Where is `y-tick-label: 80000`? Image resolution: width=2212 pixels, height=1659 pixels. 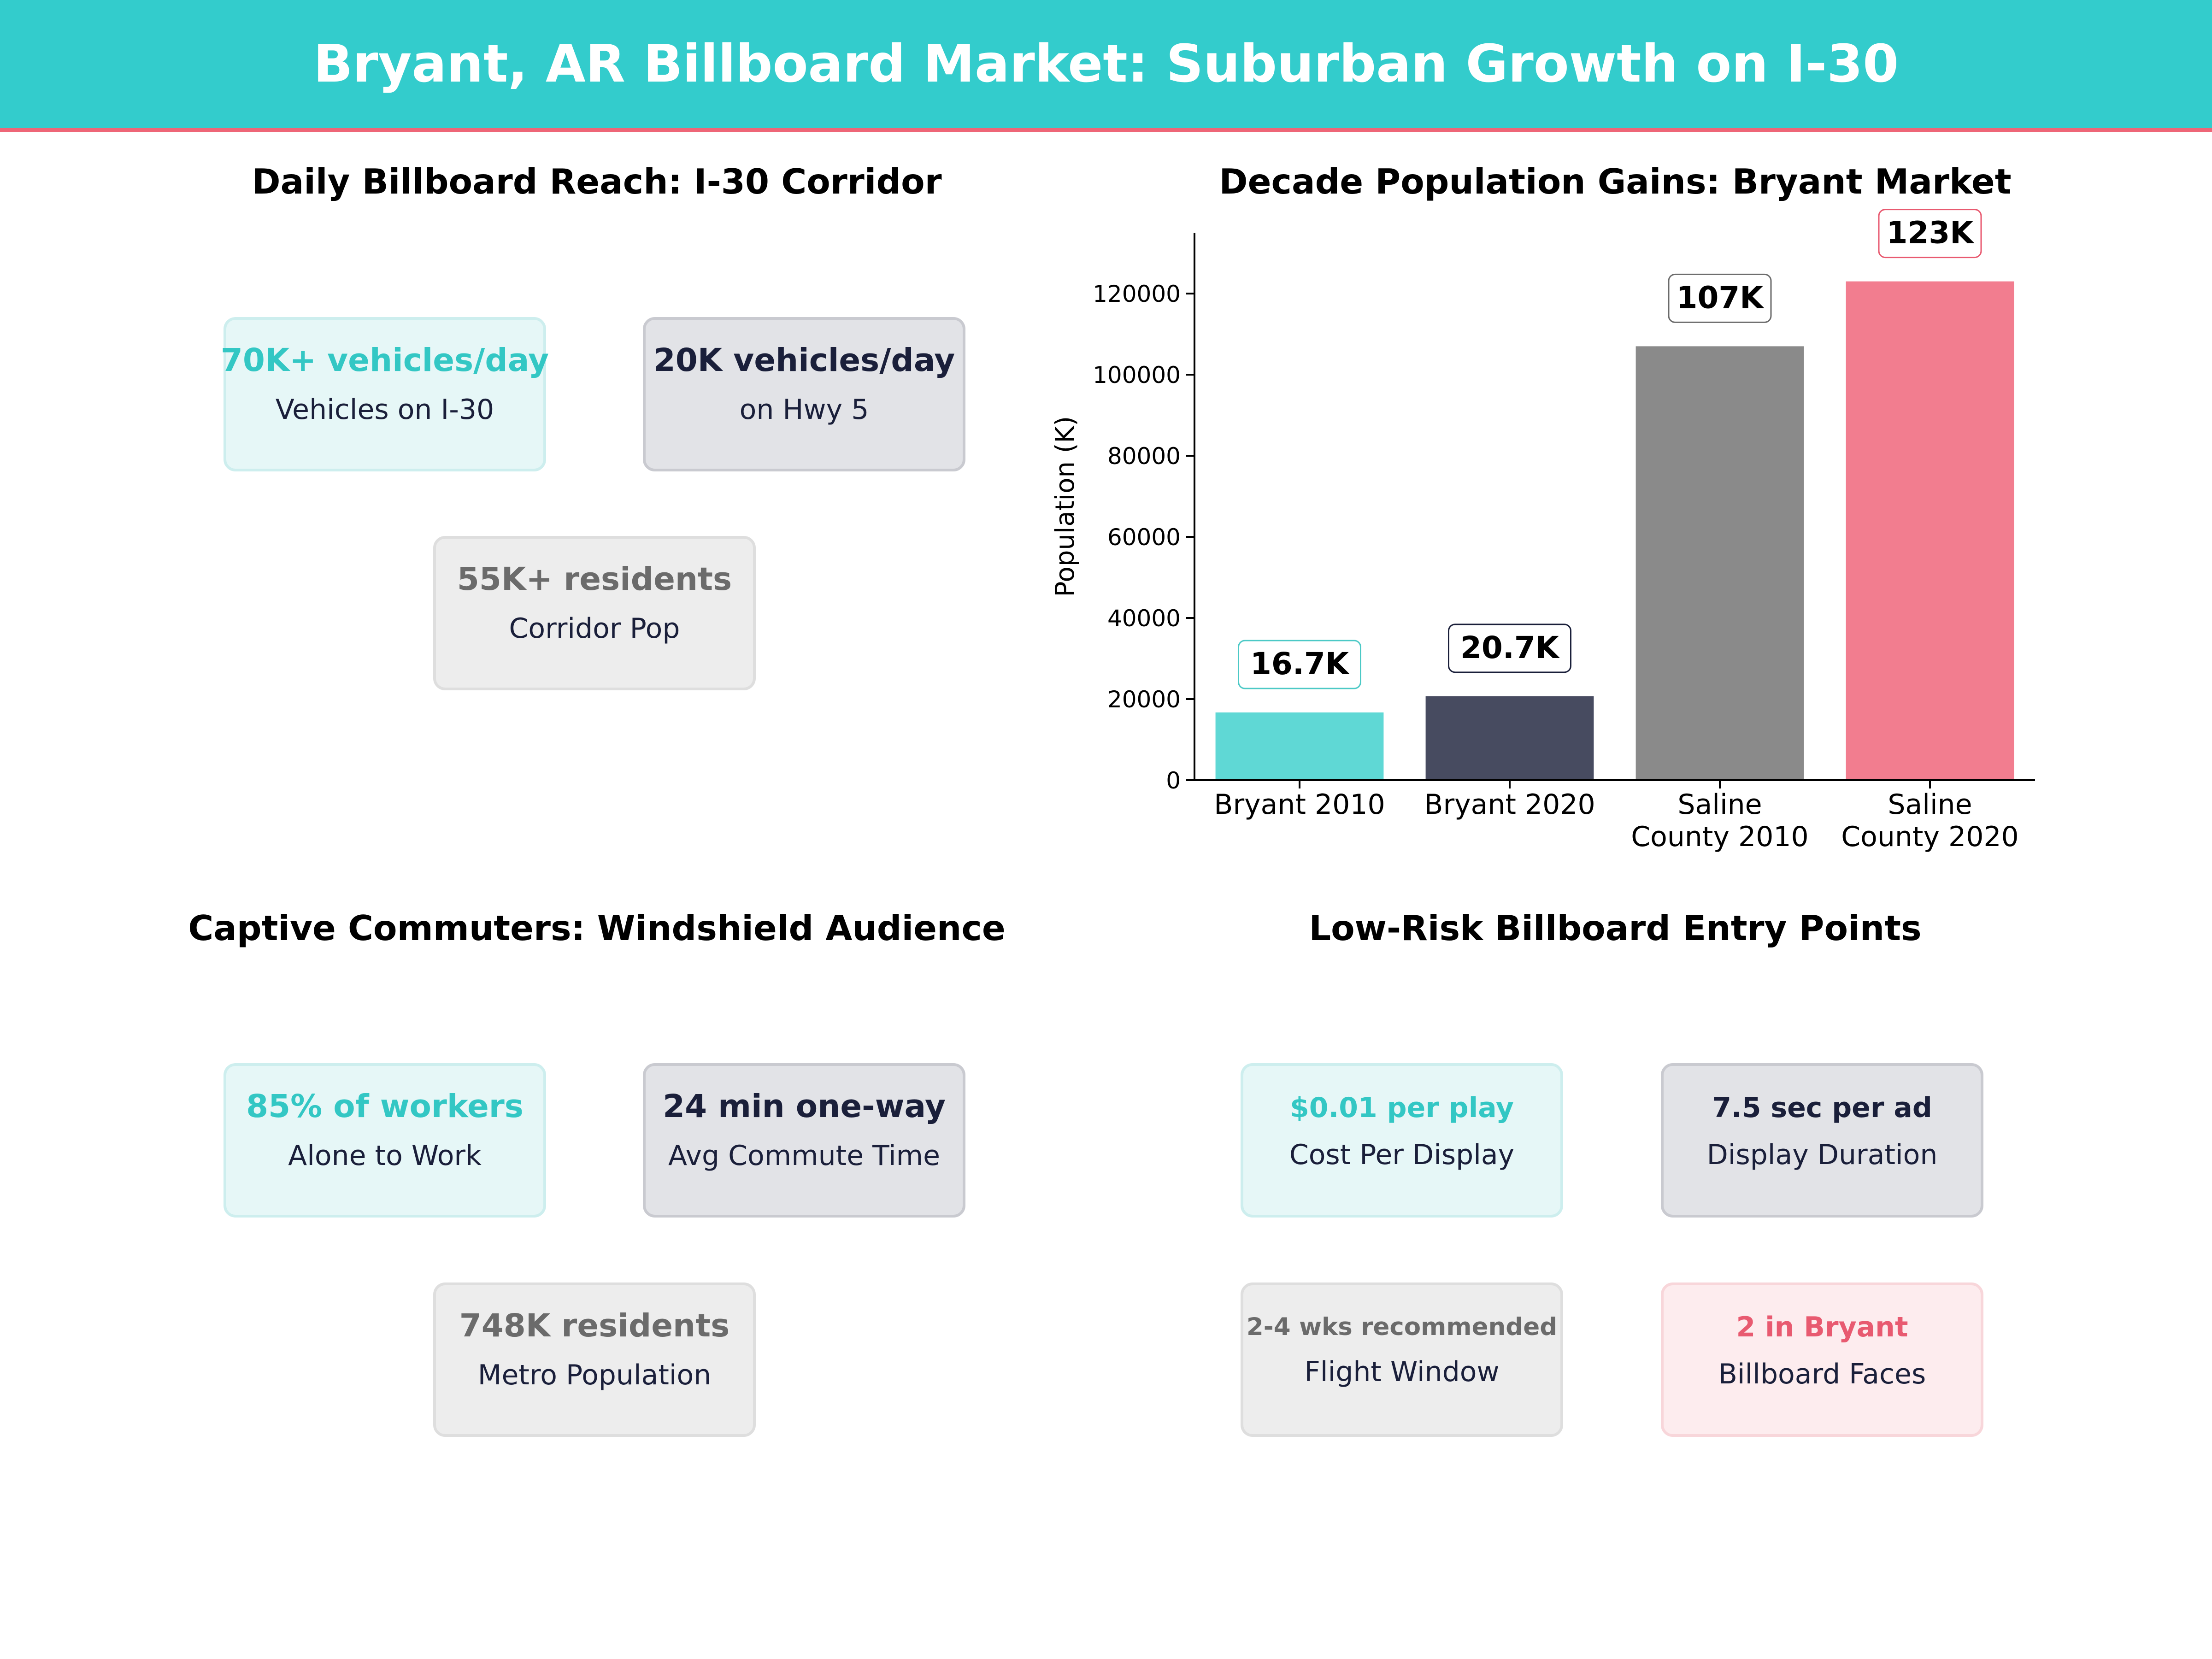 y-tick-label: 80000 is located at coordinates (1144, 456).